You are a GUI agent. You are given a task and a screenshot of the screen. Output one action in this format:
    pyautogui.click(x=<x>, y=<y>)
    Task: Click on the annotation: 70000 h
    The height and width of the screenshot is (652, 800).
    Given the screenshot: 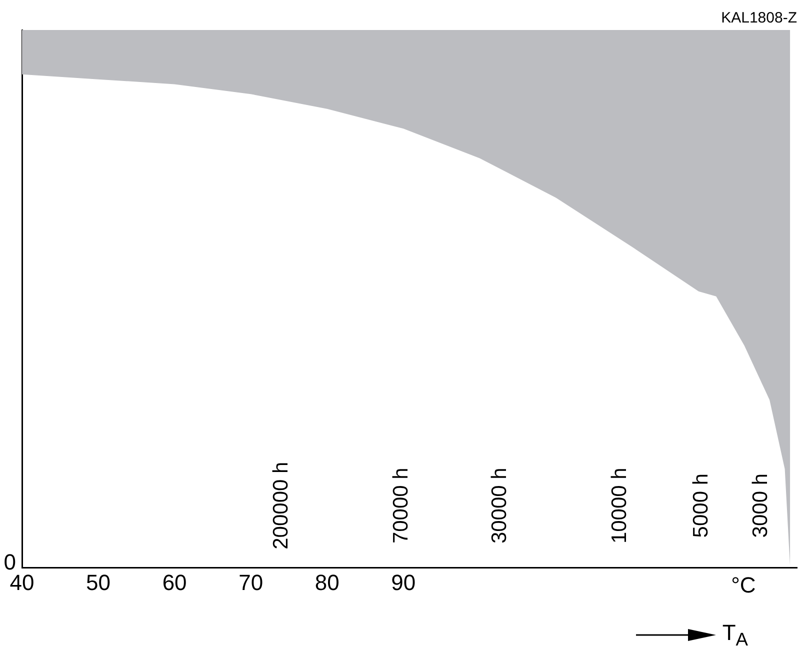 What is the action you would take?
    pyautogui.click(x=401, y=506)
    